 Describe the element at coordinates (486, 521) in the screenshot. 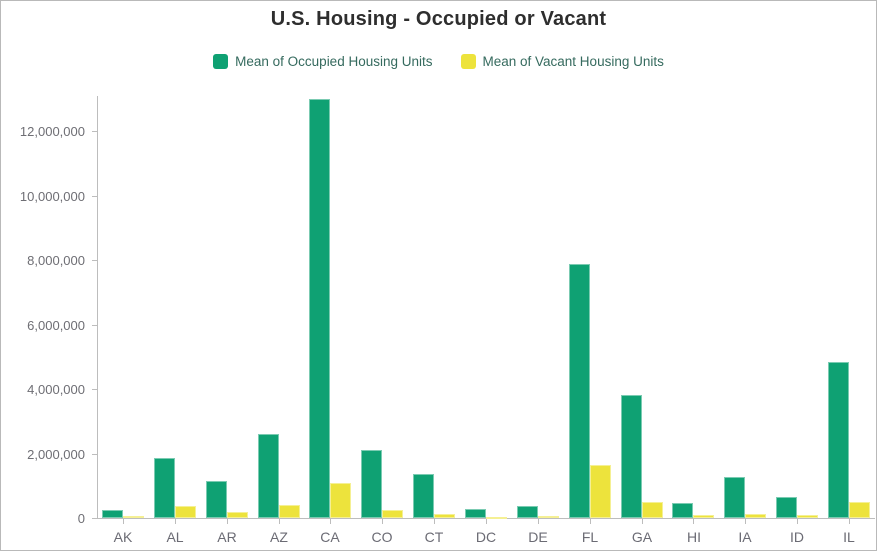

I see `x-axis-tick-DC` at that location.